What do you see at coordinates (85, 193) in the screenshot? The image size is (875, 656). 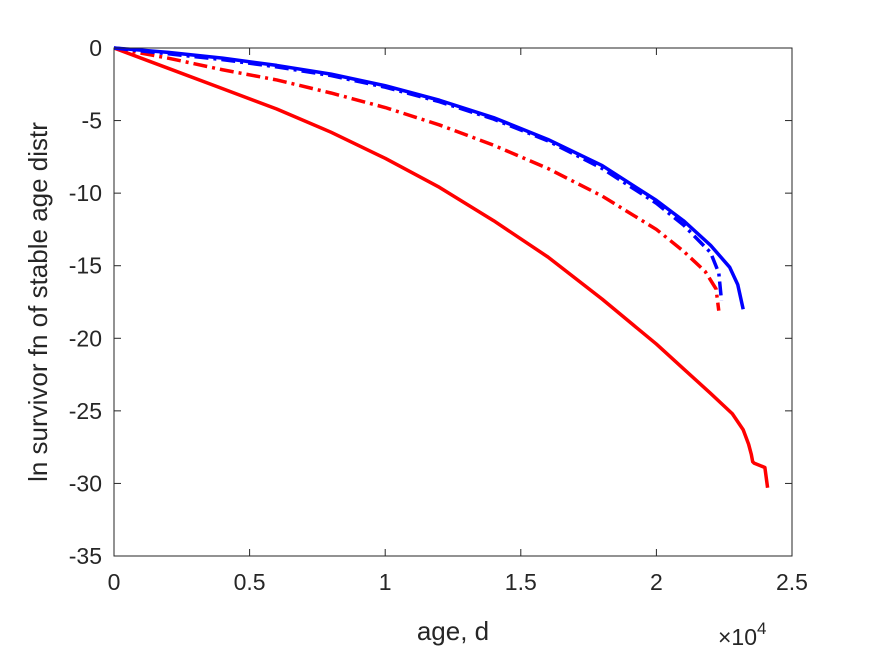 I see `y-tick-label: -10` at bounding box center [85, 193].